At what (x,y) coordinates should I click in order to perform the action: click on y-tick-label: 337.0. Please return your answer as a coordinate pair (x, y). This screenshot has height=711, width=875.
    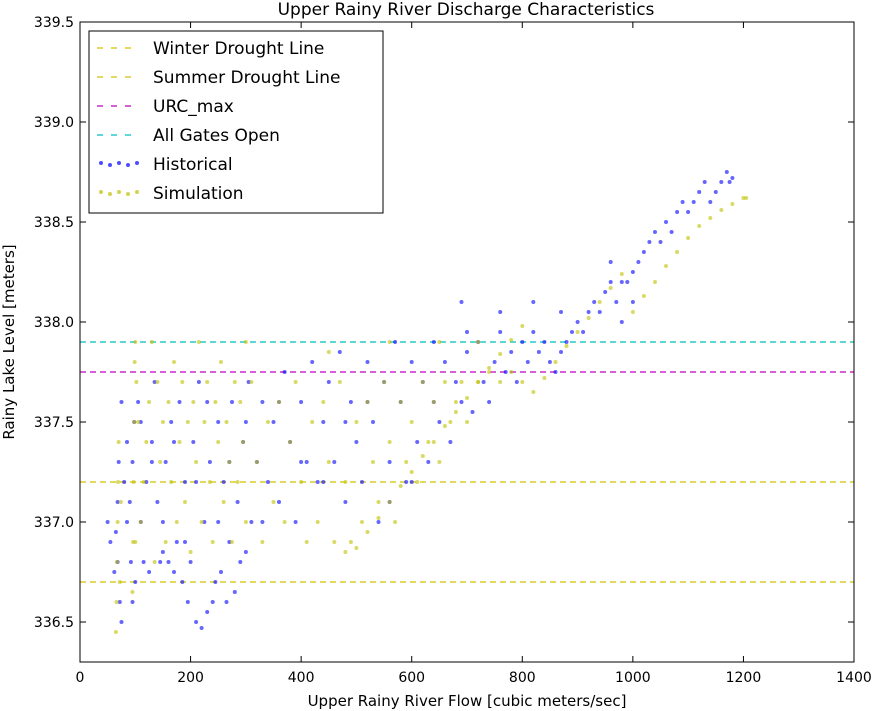
    Looking at the image, I should click on (54, 523).